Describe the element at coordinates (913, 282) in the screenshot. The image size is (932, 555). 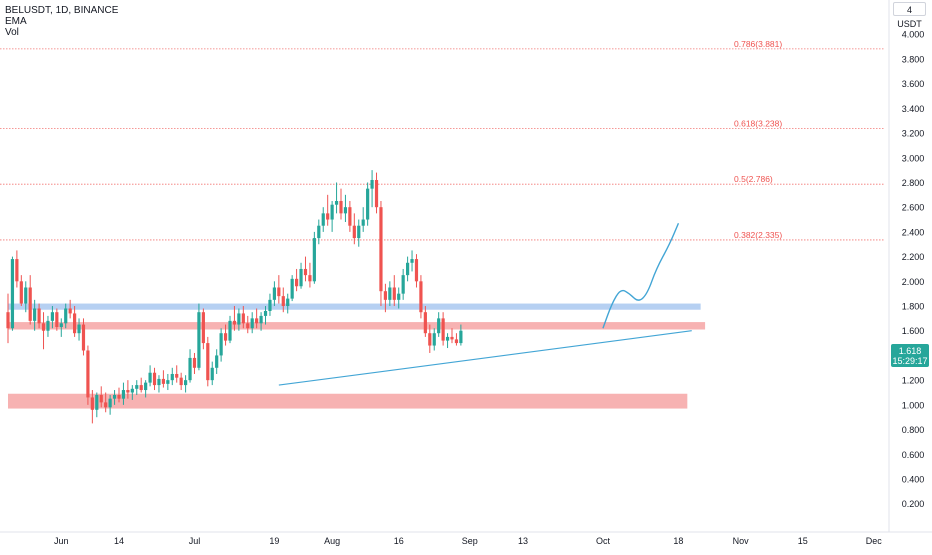
I see `y-tick-label: 2.000` at that location.